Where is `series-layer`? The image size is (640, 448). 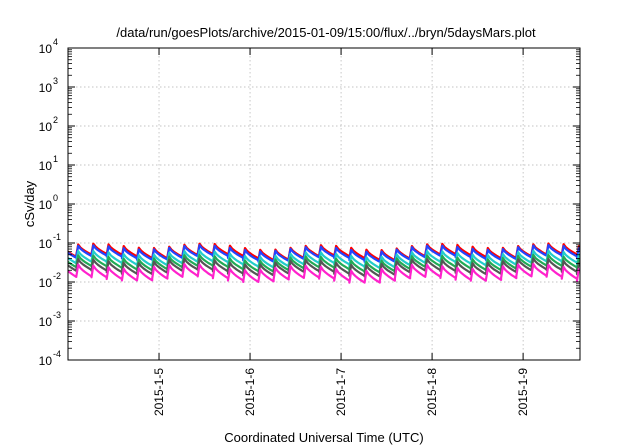 series-layer is located at coordinates (324, 263).